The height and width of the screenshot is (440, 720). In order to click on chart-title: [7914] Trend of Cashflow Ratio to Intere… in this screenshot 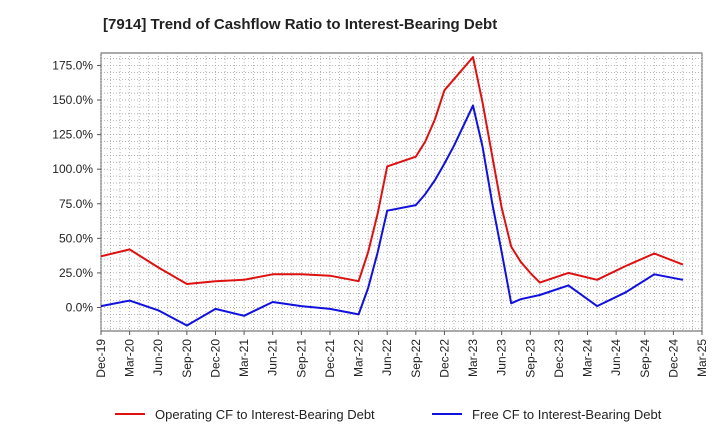, I will do `click(300, 24)`.